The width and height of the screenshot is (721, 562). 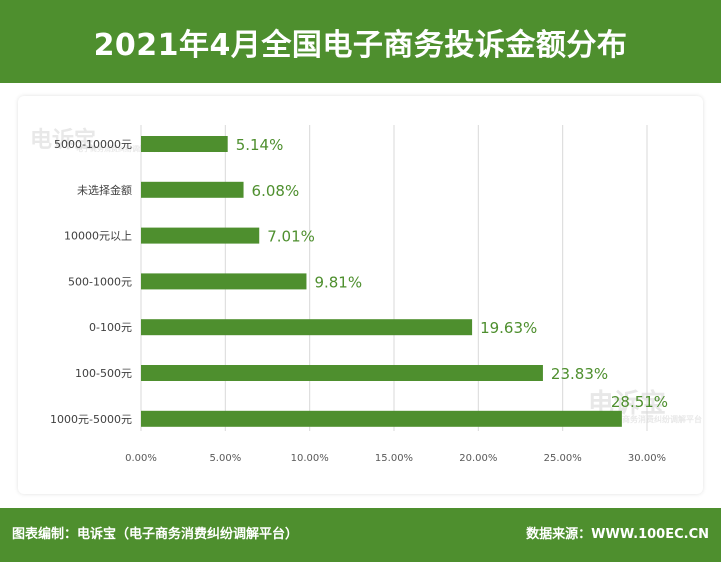 I want to click on x-tick-label: 10.00%, so click(x=310, y=458).